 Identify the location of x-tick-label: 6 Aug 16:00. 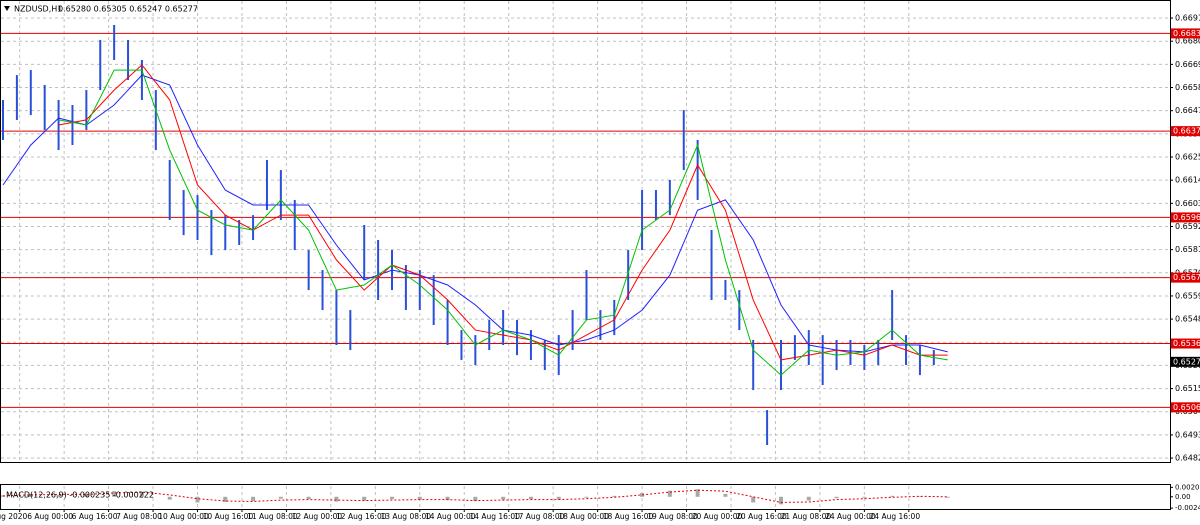
(95, 516).